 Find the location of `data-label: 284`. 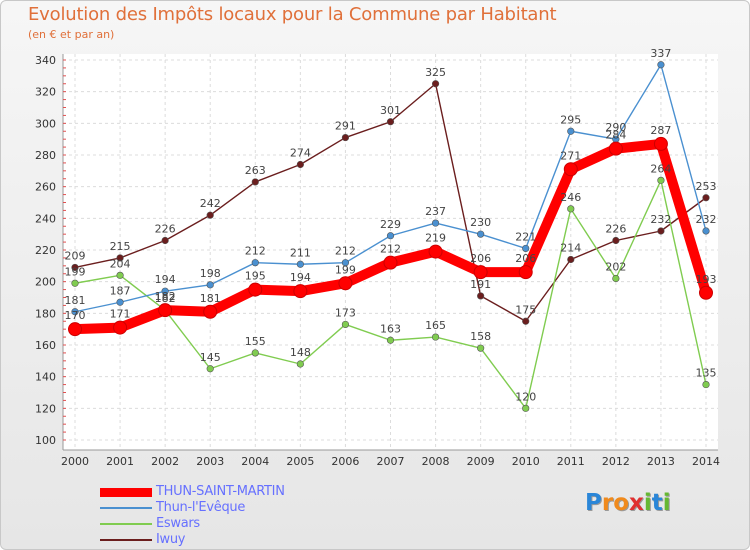

data-label: 284 is located at coordinates (615, 135).